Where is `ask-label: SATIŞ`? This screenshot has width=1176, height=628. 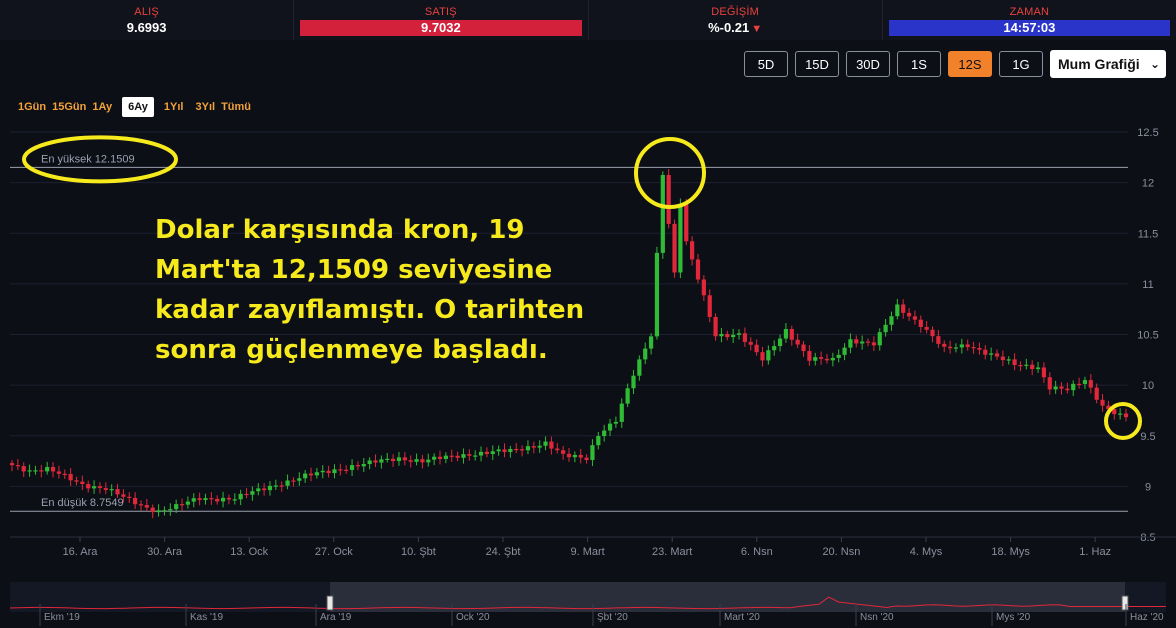 ask-label: SATIŞ is located at coordinates (440, 12).